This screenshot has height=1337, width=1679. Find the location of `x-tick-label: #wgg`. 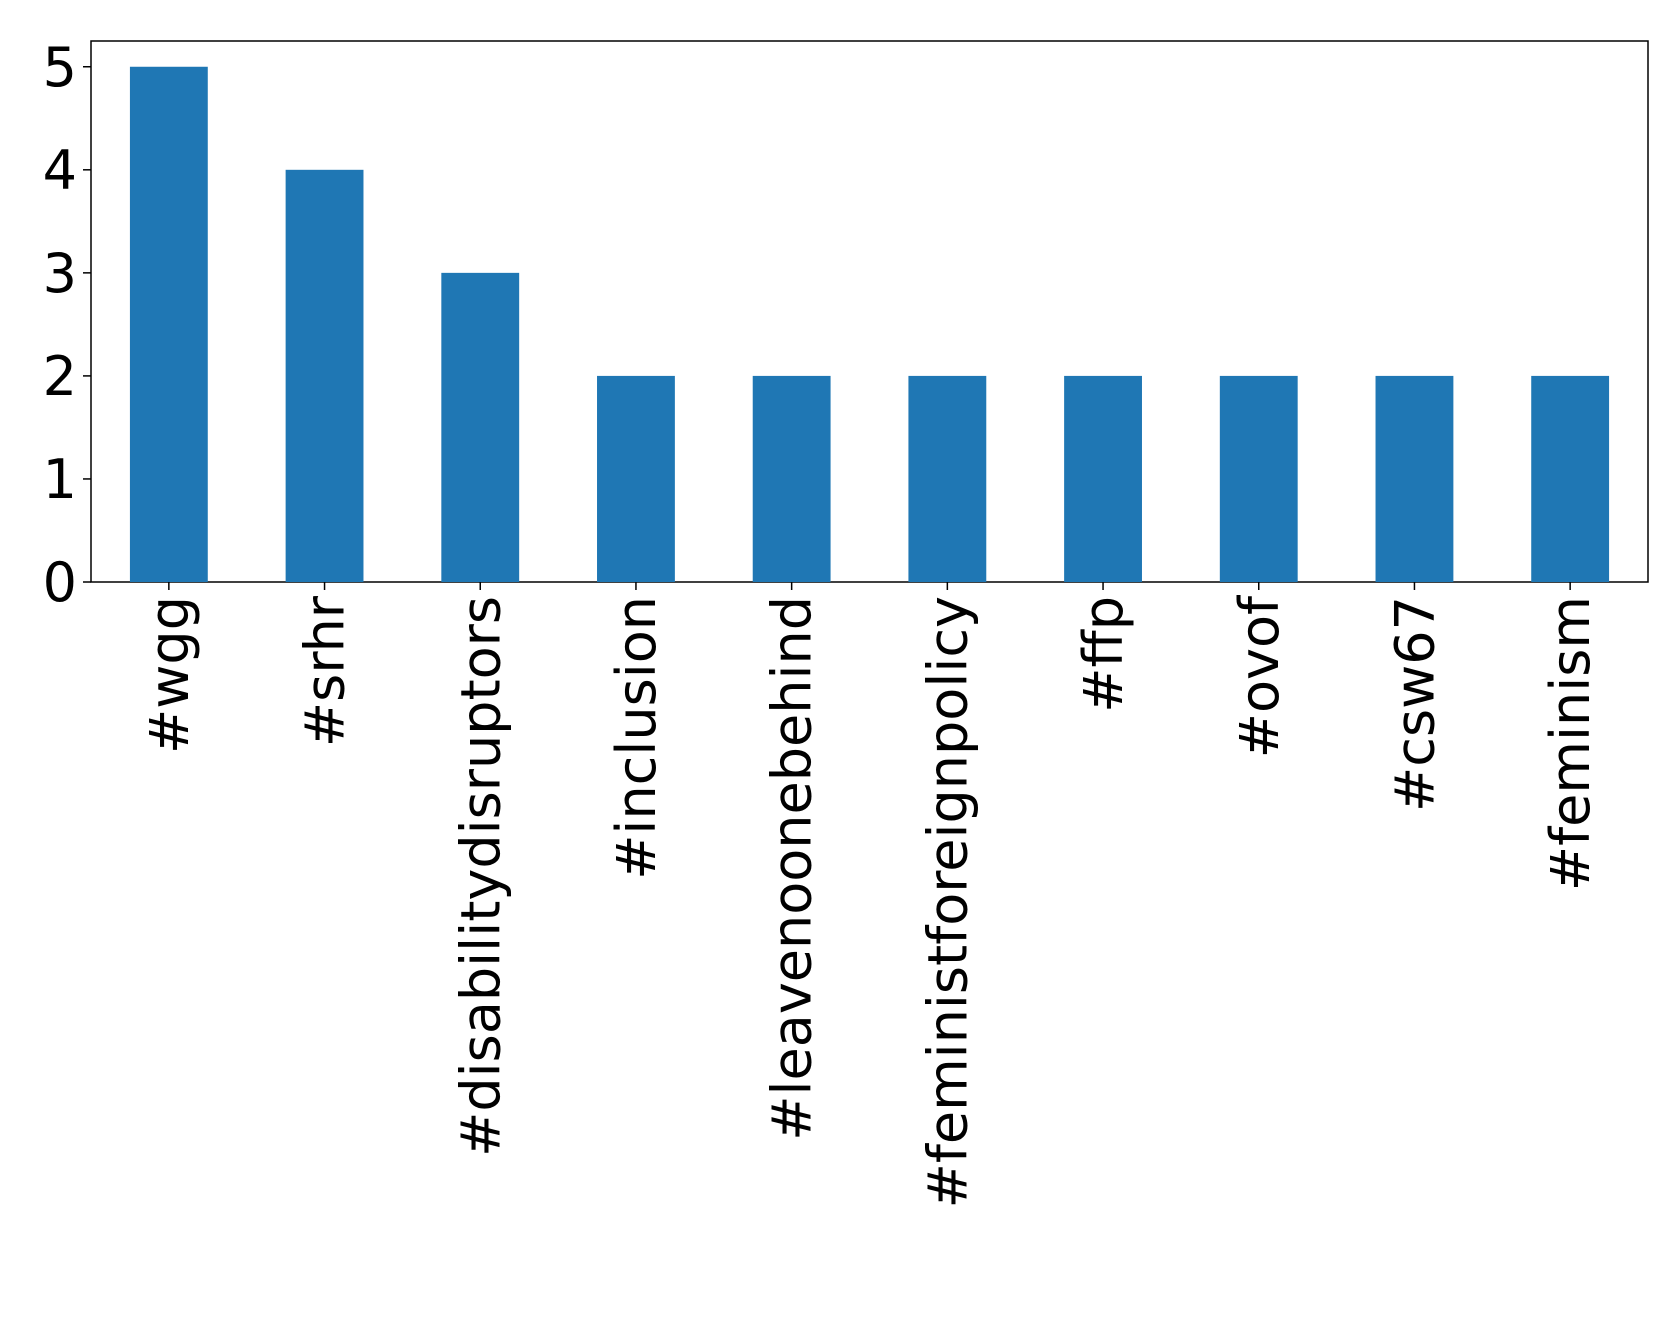

x-tick-label: #wgg is located at coordinates (169, 675).